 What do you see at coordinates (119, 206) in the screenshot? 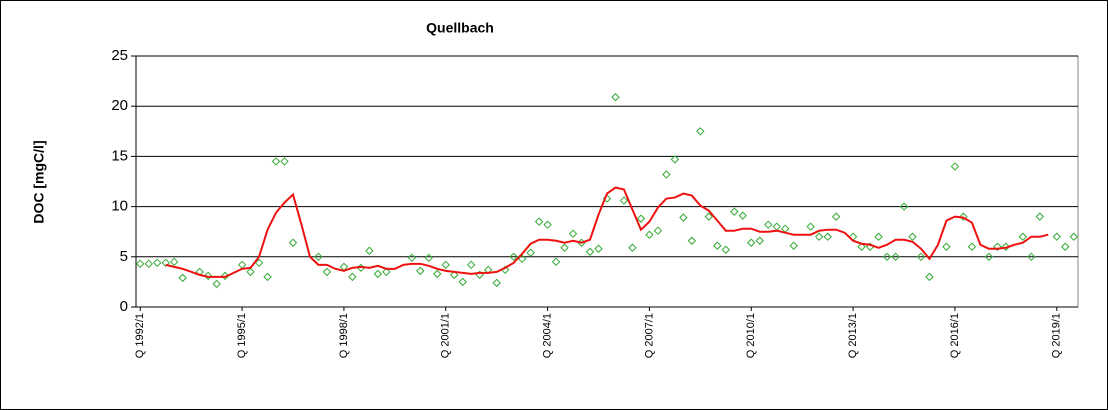
I see `y-tick-label: 10` at bounding box center [119, 206].